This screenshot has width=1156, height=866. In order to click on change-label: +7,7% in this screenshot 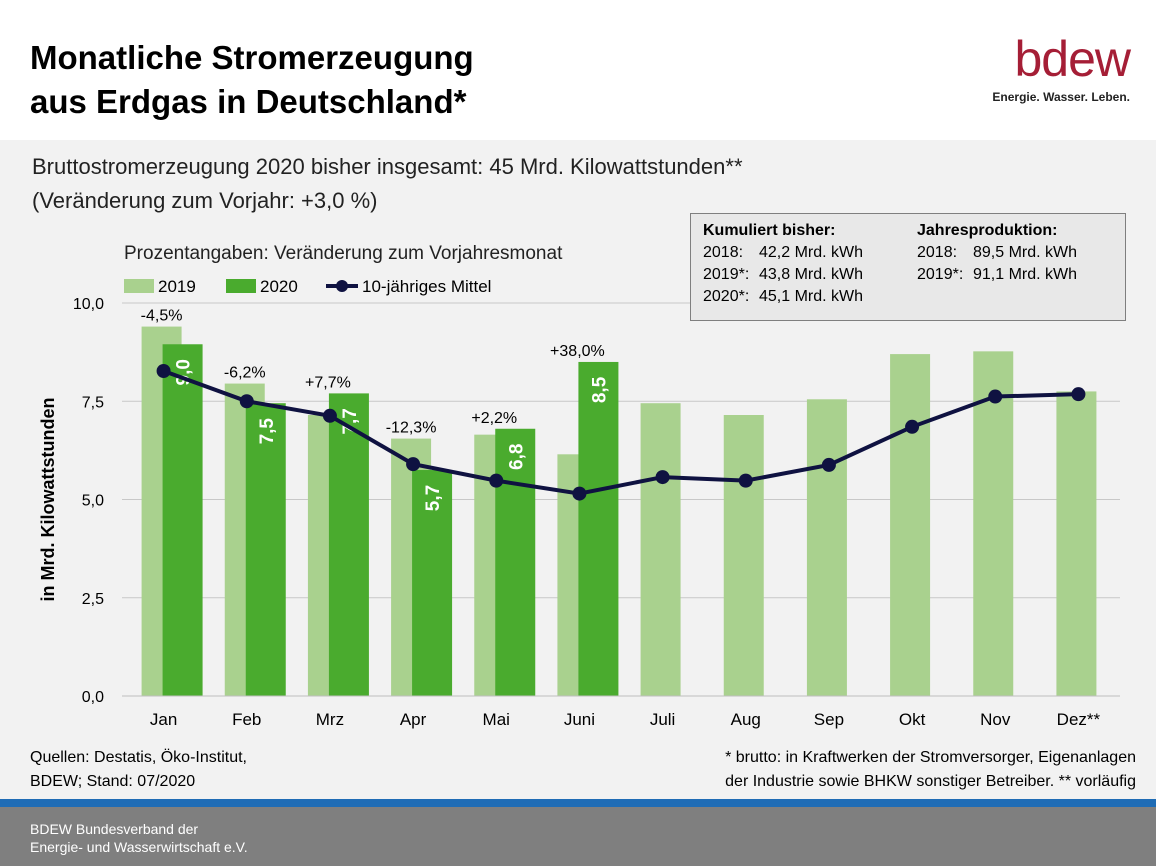, I will do `click(328, 382)`.